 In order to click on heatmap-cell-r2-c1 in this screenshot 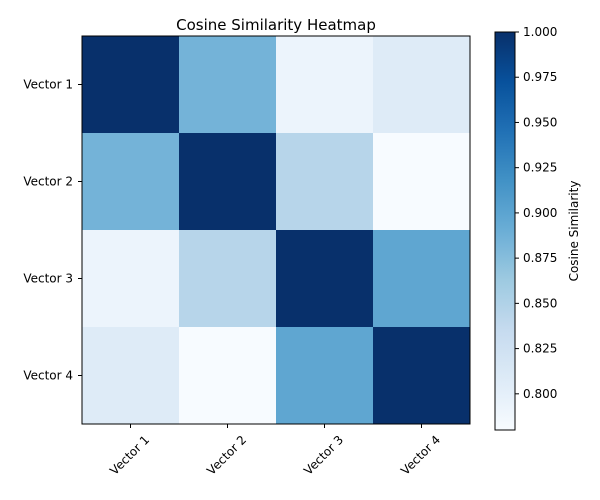, I will do `click(131, 182)`.